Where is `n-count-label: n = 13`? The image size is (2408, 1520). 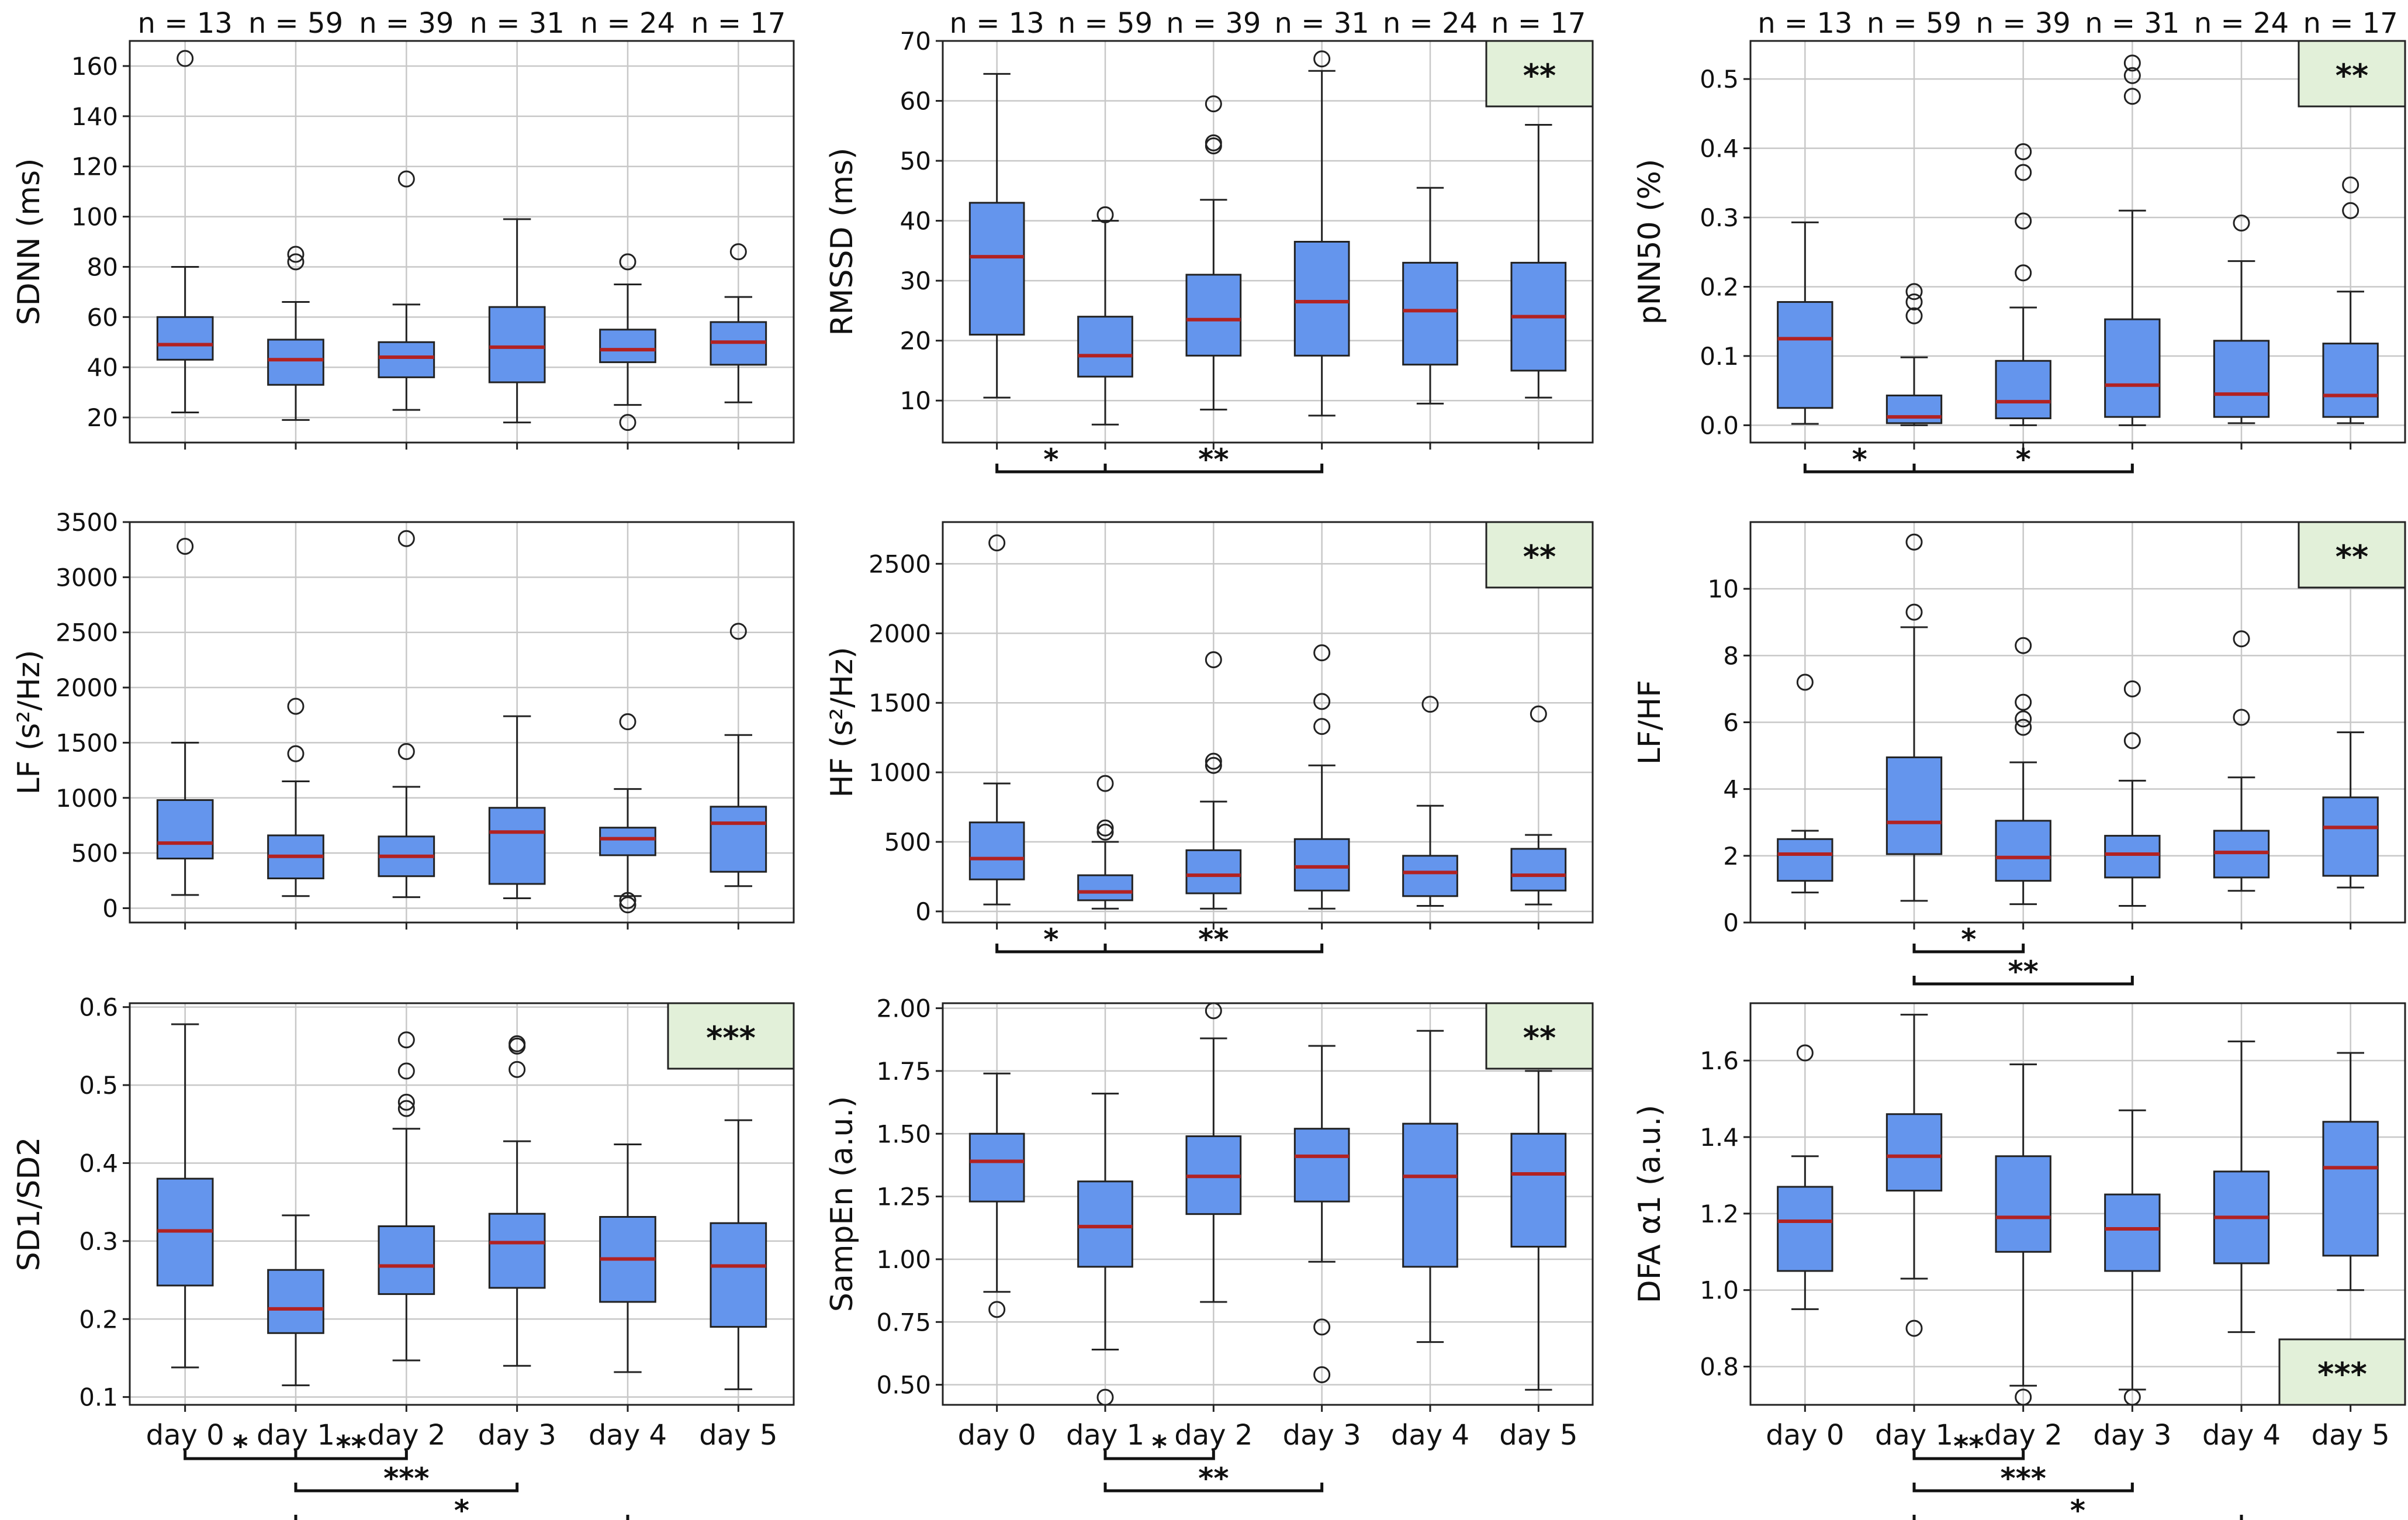 n-count-label: n = 13 is located at coordinates (1805, 23).